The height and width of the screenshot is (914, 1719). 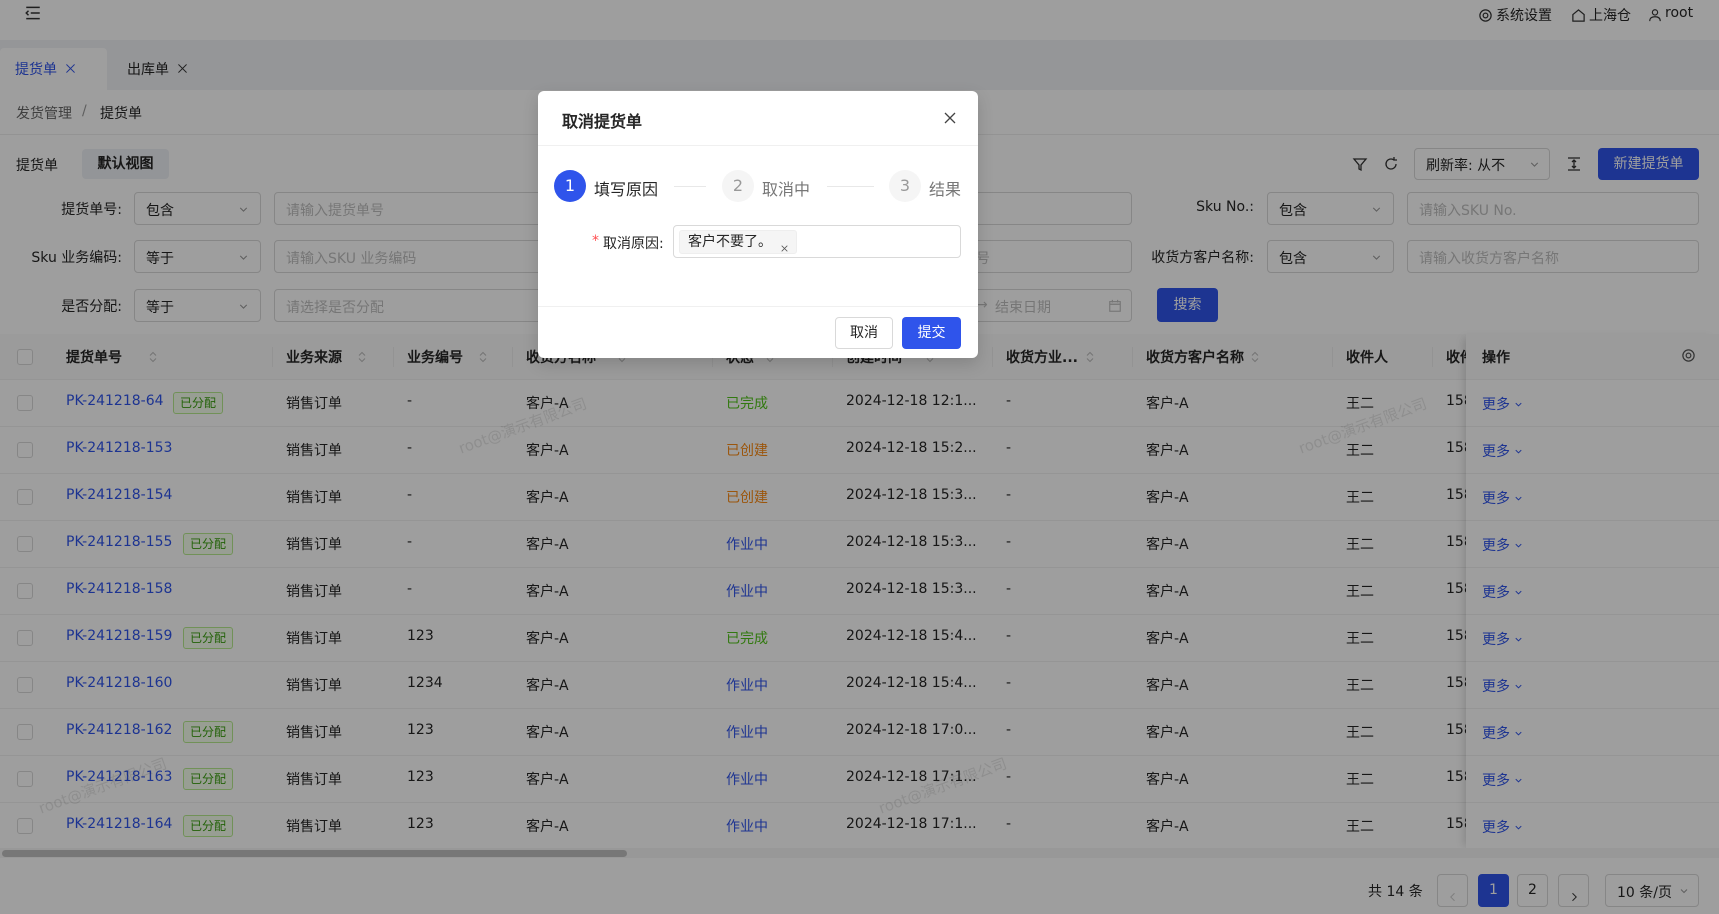 What do you see at coordinates (547, 404) in the screenshot?
I see `cell: 客户-A` at bounding box center [547, 404].